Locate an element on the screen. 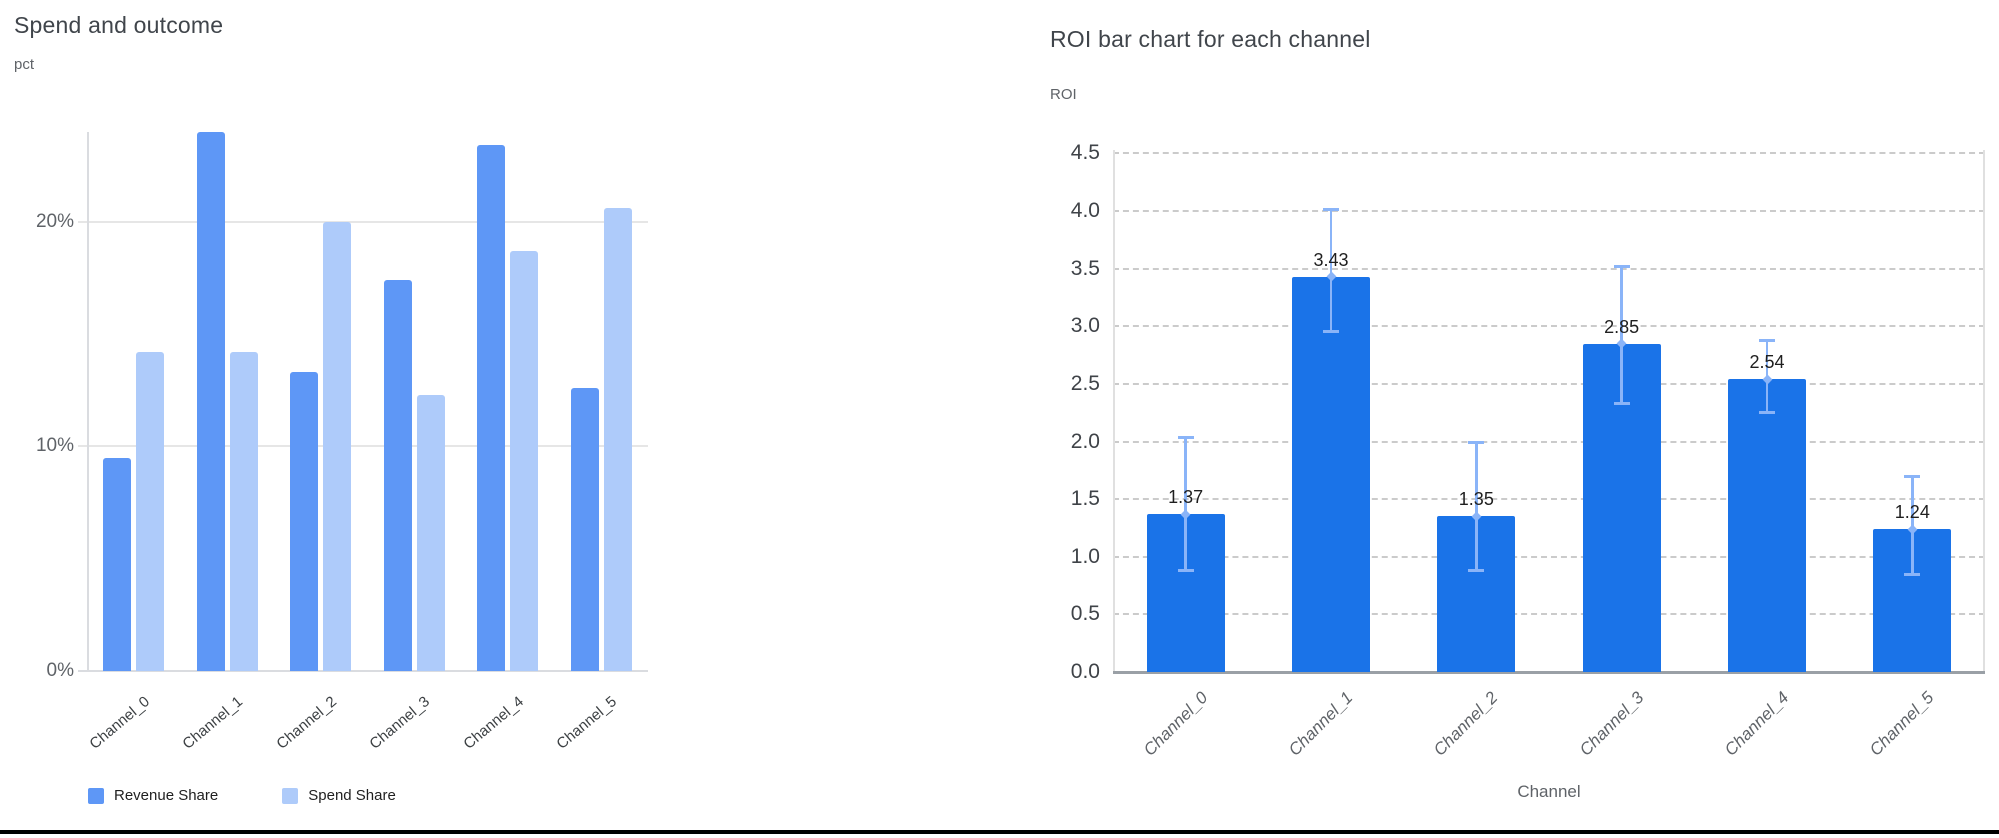 The width and height of the screenshot is (1999, 838). legend-swatch-spend-share is located at coordinates (290, 795).